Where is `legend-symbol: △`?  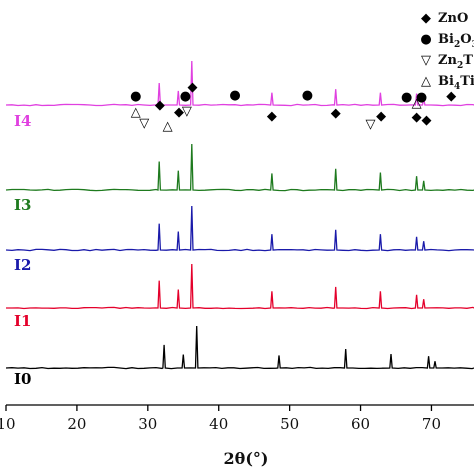 legend-symbol: △ is located at coordinates (426, 81).